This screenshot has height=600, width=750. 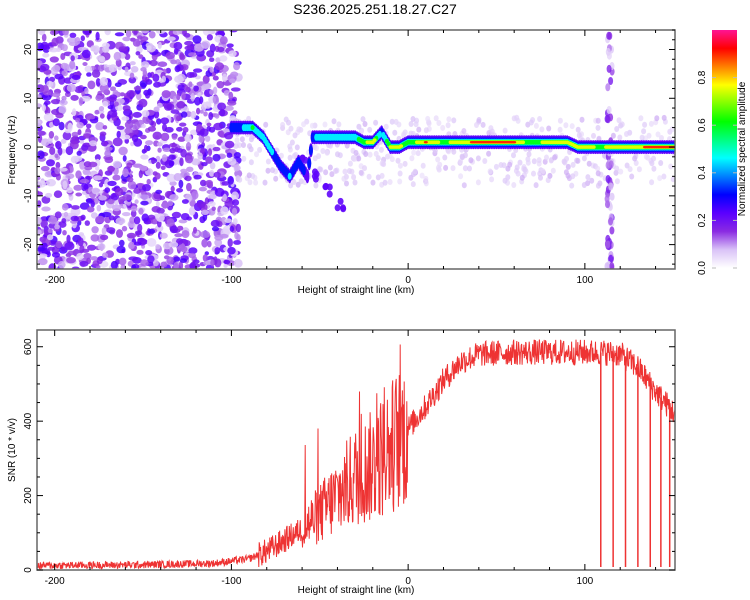 What do you see at coordinates (28, 420) in the screenshot?
I see `y-tick-label: 400` at bounding box center [28, 420].